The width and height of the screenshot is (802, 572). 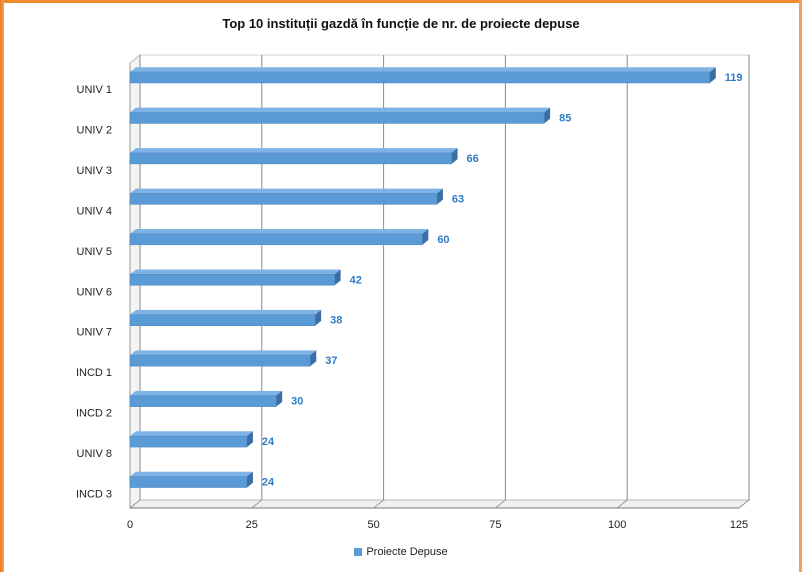 What do you see at coordinates (331, 361) in the screenshot?
I see `data-label: 37` at bounding box center [331, 361].